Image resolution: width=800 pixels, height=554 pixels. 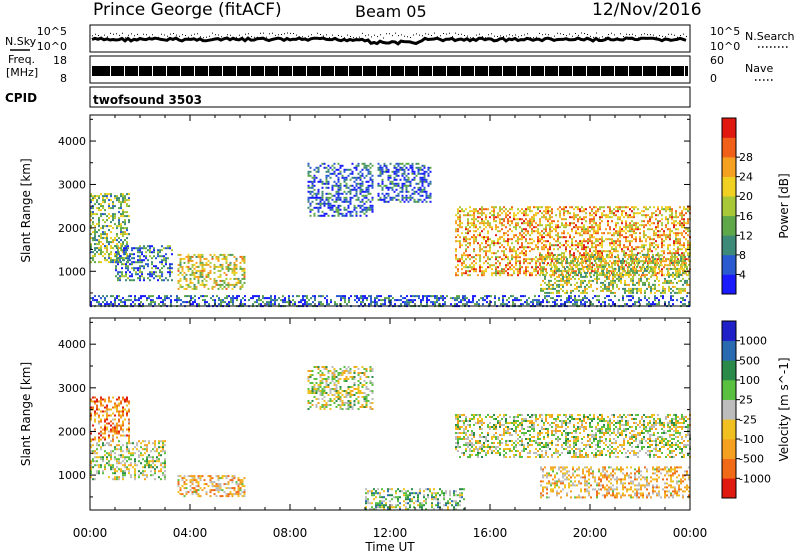 I want to click on nsky-tick-top: 10^5, so click(x=52, y=31).